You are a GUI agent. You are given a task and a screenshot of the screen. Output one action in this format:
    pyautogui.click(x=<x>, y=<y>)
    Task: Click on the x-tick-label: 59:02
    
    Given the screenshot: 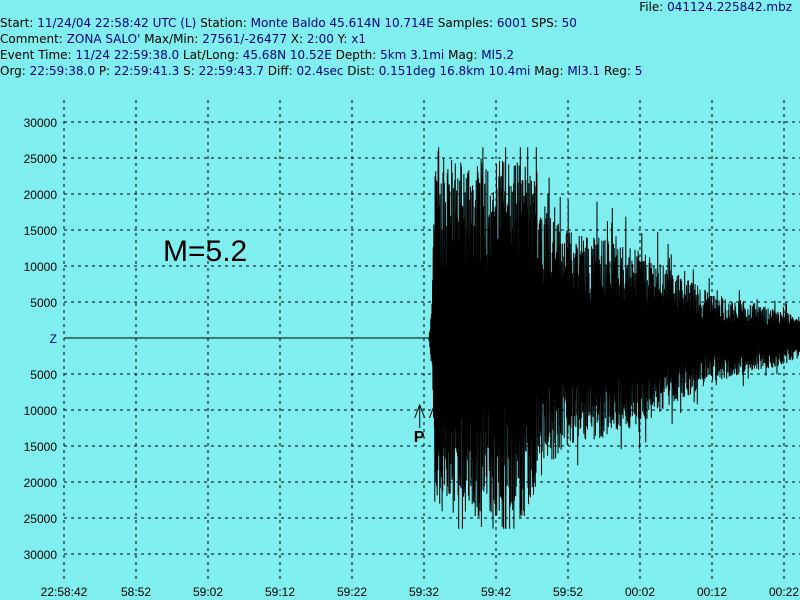 What is the action you would take?
    pyautogui.click(x=208, y=592)
    